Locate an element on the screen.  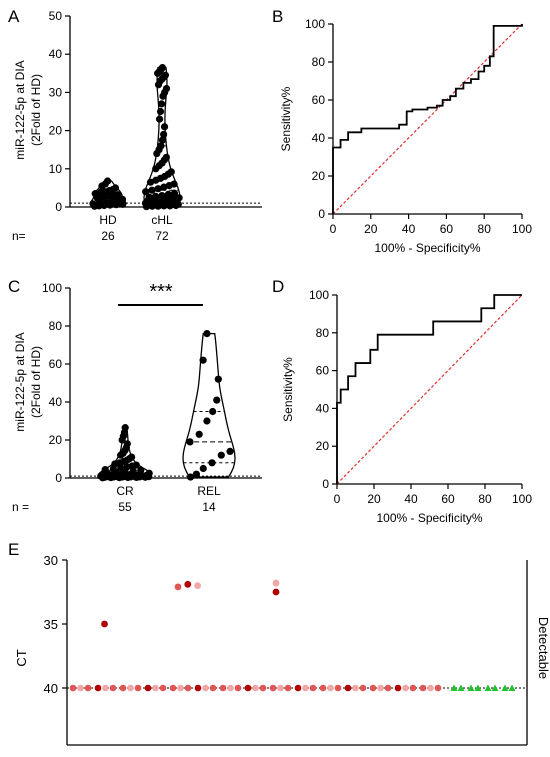
panel-b-ytick-label: 80 is located at coordinates (319, 62).